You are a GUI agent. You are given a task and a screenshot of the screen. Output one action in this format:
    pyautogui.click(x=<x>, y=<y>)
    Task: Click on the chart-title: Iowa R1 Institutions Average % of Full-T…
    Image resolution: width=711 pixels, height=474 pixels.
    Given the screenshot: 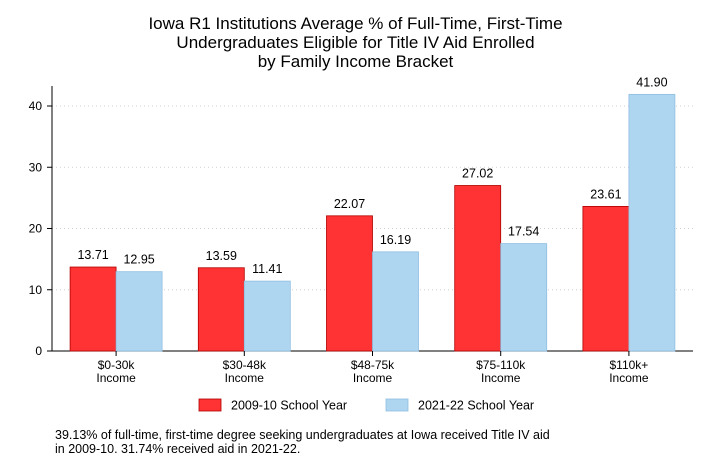 What is the action you would take?
    pyautogui.click(x=355, y=42)
    